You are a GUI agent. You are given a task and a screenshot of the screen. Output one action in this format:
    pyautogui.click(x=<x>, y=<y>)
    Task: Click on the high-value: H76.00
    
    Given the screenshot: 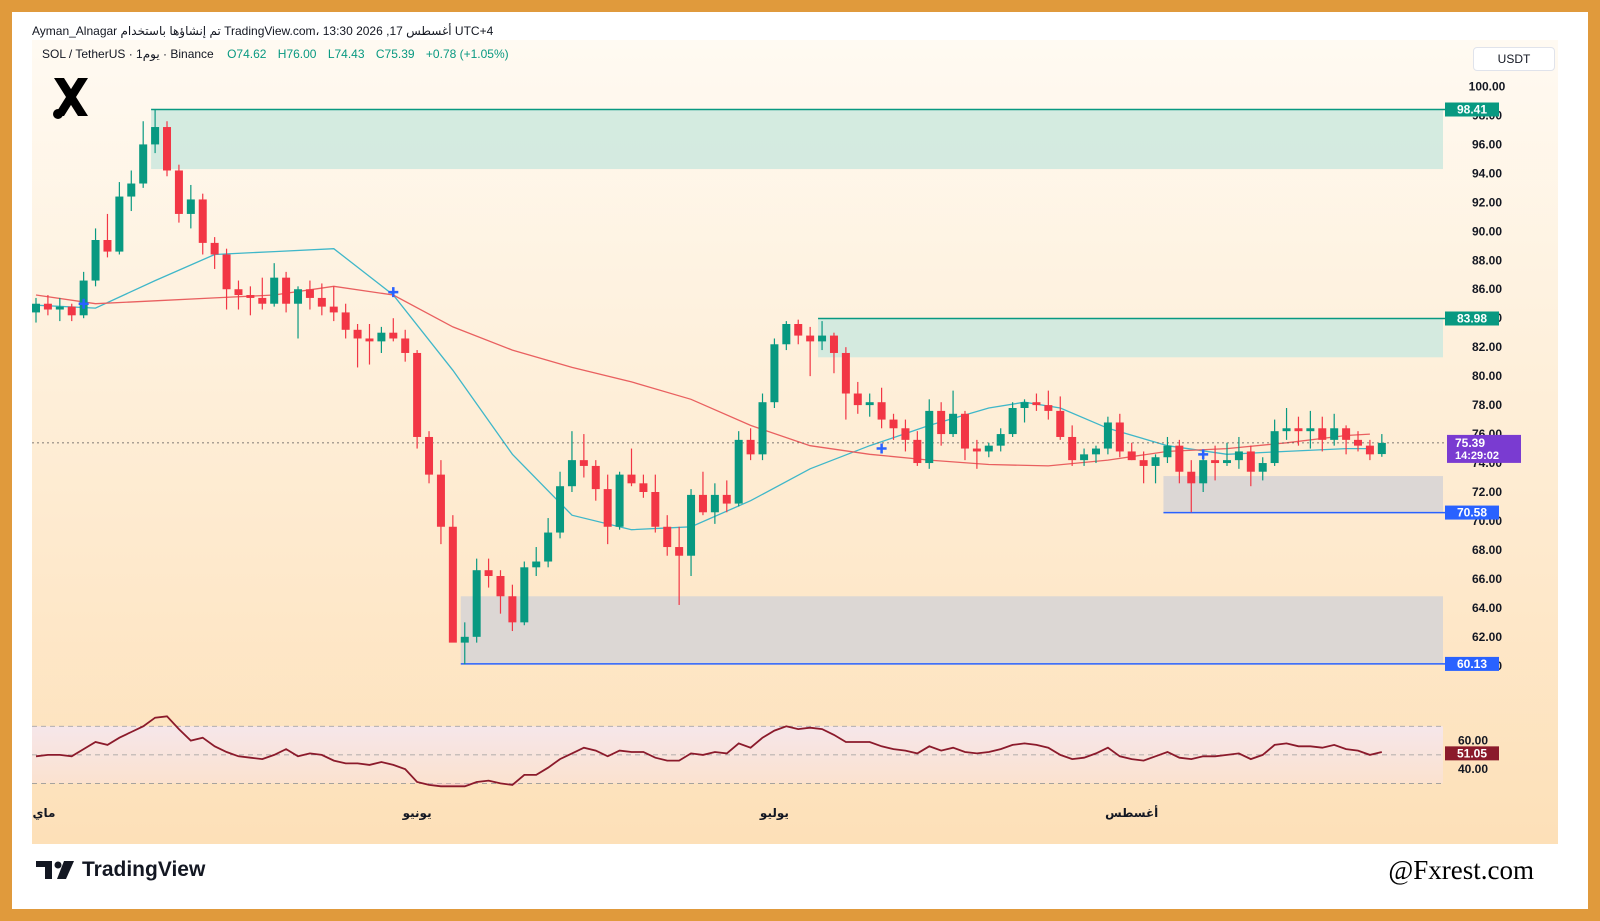 What is the action you would take?
    pyautogui.click(x=297, y=54)
    